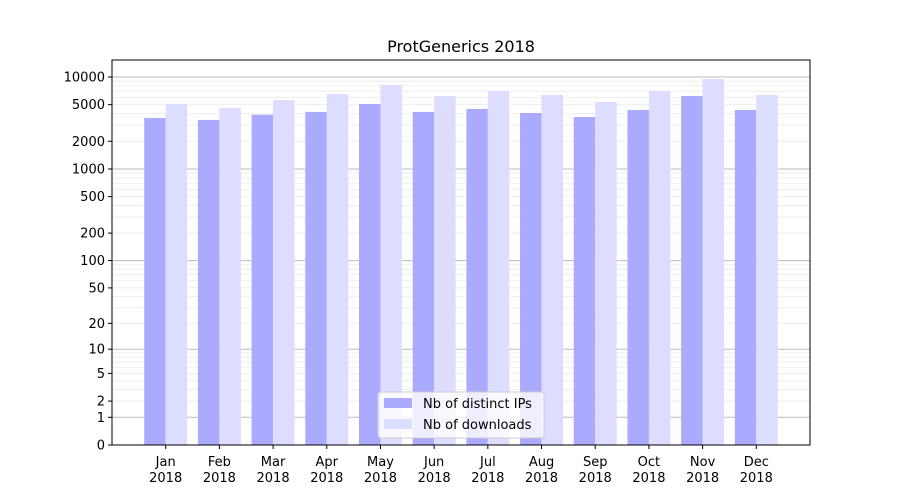 The image size is (900, 500). I want to click on y-tick-label: 5000, so click(88, 105).